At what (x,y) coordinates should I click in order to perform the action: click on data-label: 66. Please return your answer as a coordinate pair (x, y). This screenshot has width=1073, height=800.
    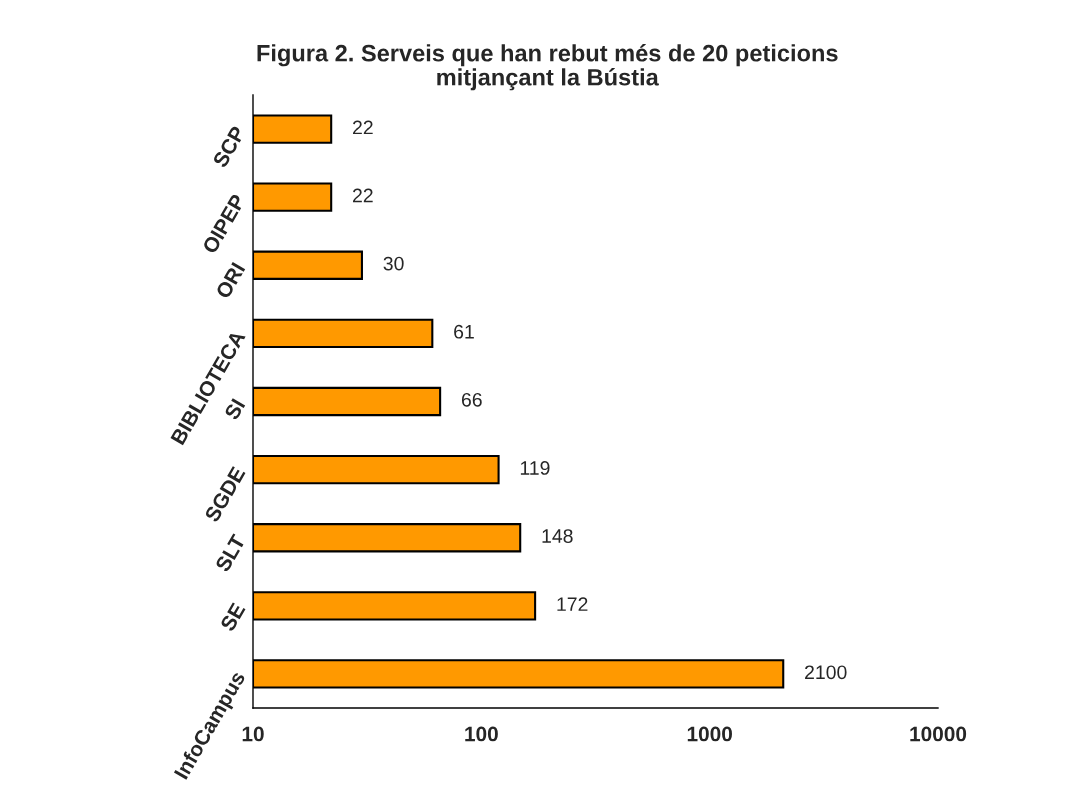
    Looking at the image, I should click on (471, 399).